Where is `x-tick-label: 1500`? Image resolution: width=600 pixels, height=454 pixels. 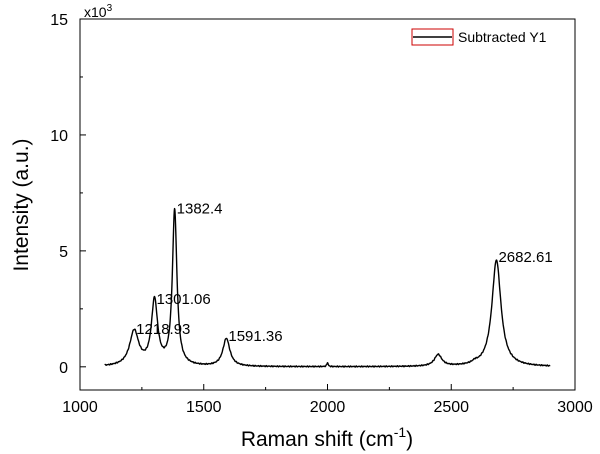
x-tick-label: 1500 is located at coordinates (204, 407).